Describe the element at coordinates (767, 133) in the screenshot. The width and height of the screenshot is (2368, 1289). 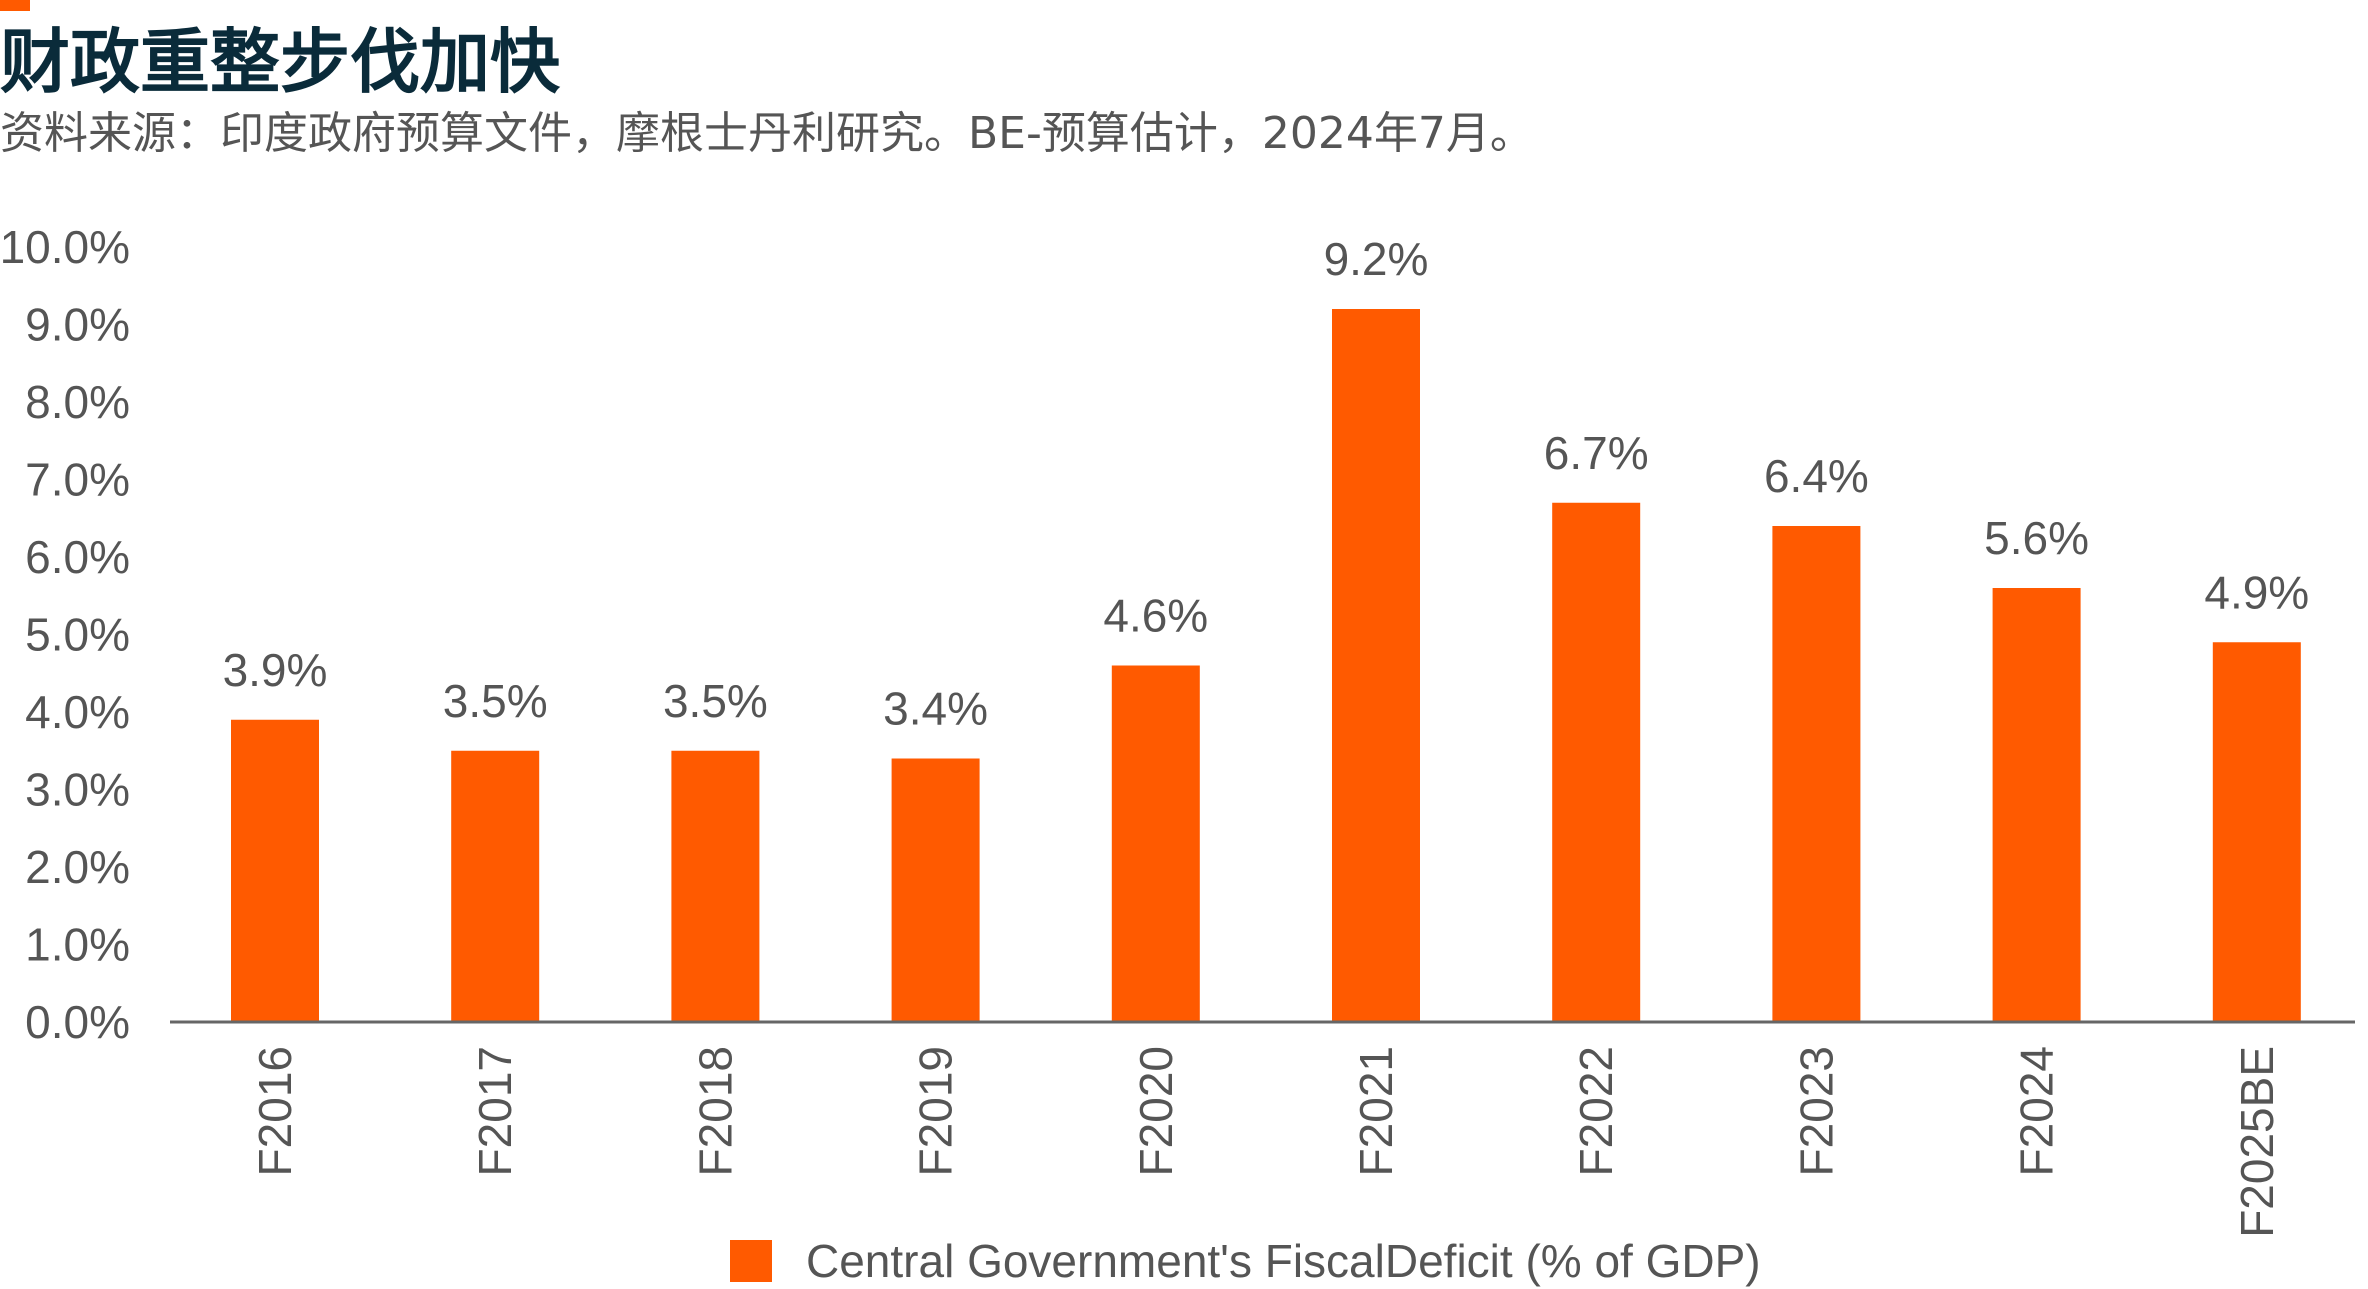
I see `chart-subtitle: 资料来源：印度政府预算文件，摩根士丹利研究。BE-预算估计，2024年7月。` at that location.